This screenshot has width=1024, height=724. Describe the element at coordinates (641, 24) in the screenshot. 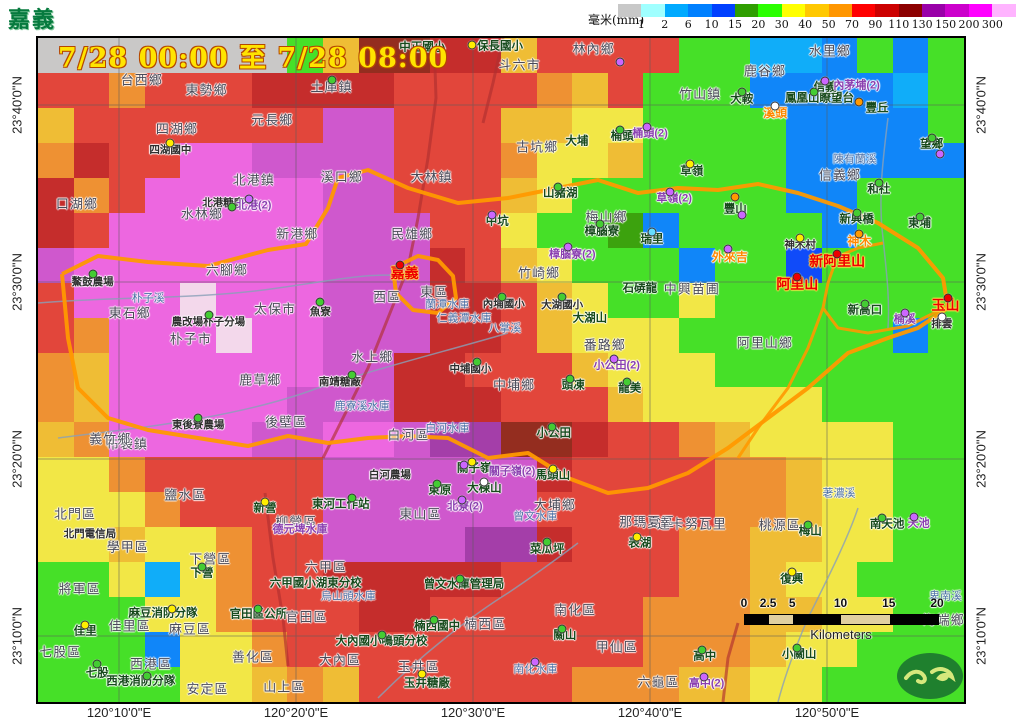

I see `legend-value: 1` at that location.